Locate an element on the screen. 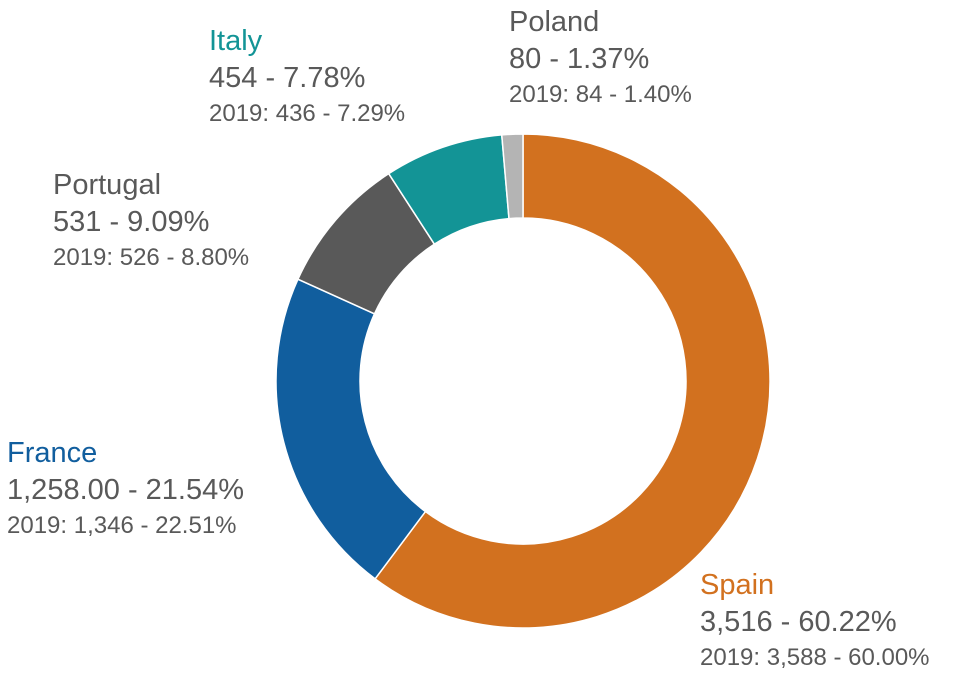 The width and height of the screenshot is (965, 678). slice-prev-spain: 2019: 3,588 - 60.00% is located at coordinates (815, 657).